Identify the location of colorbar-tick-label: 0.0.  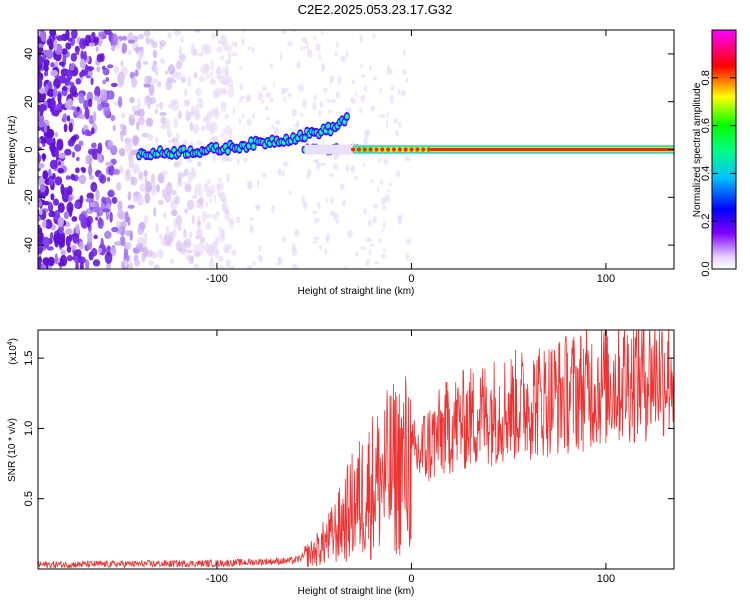
(706, 268).